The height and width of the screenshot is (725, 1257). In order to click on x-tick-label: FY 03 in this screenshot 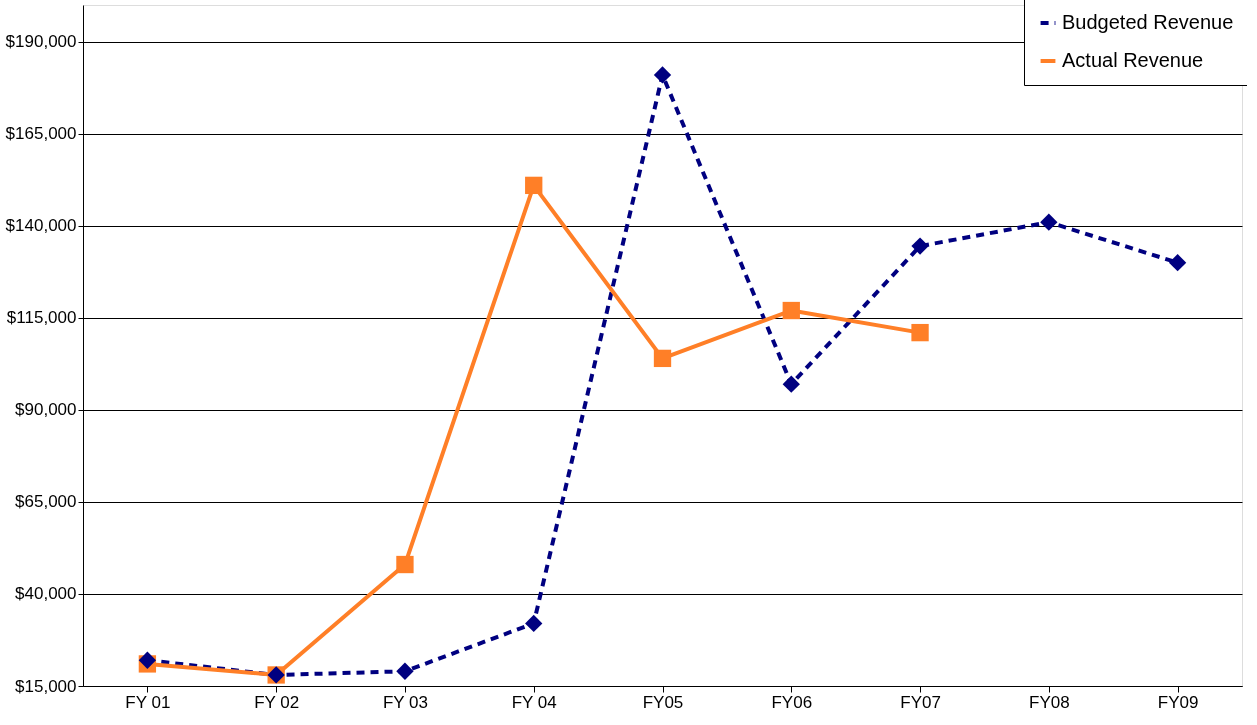, I will do `click(405, 702)`.